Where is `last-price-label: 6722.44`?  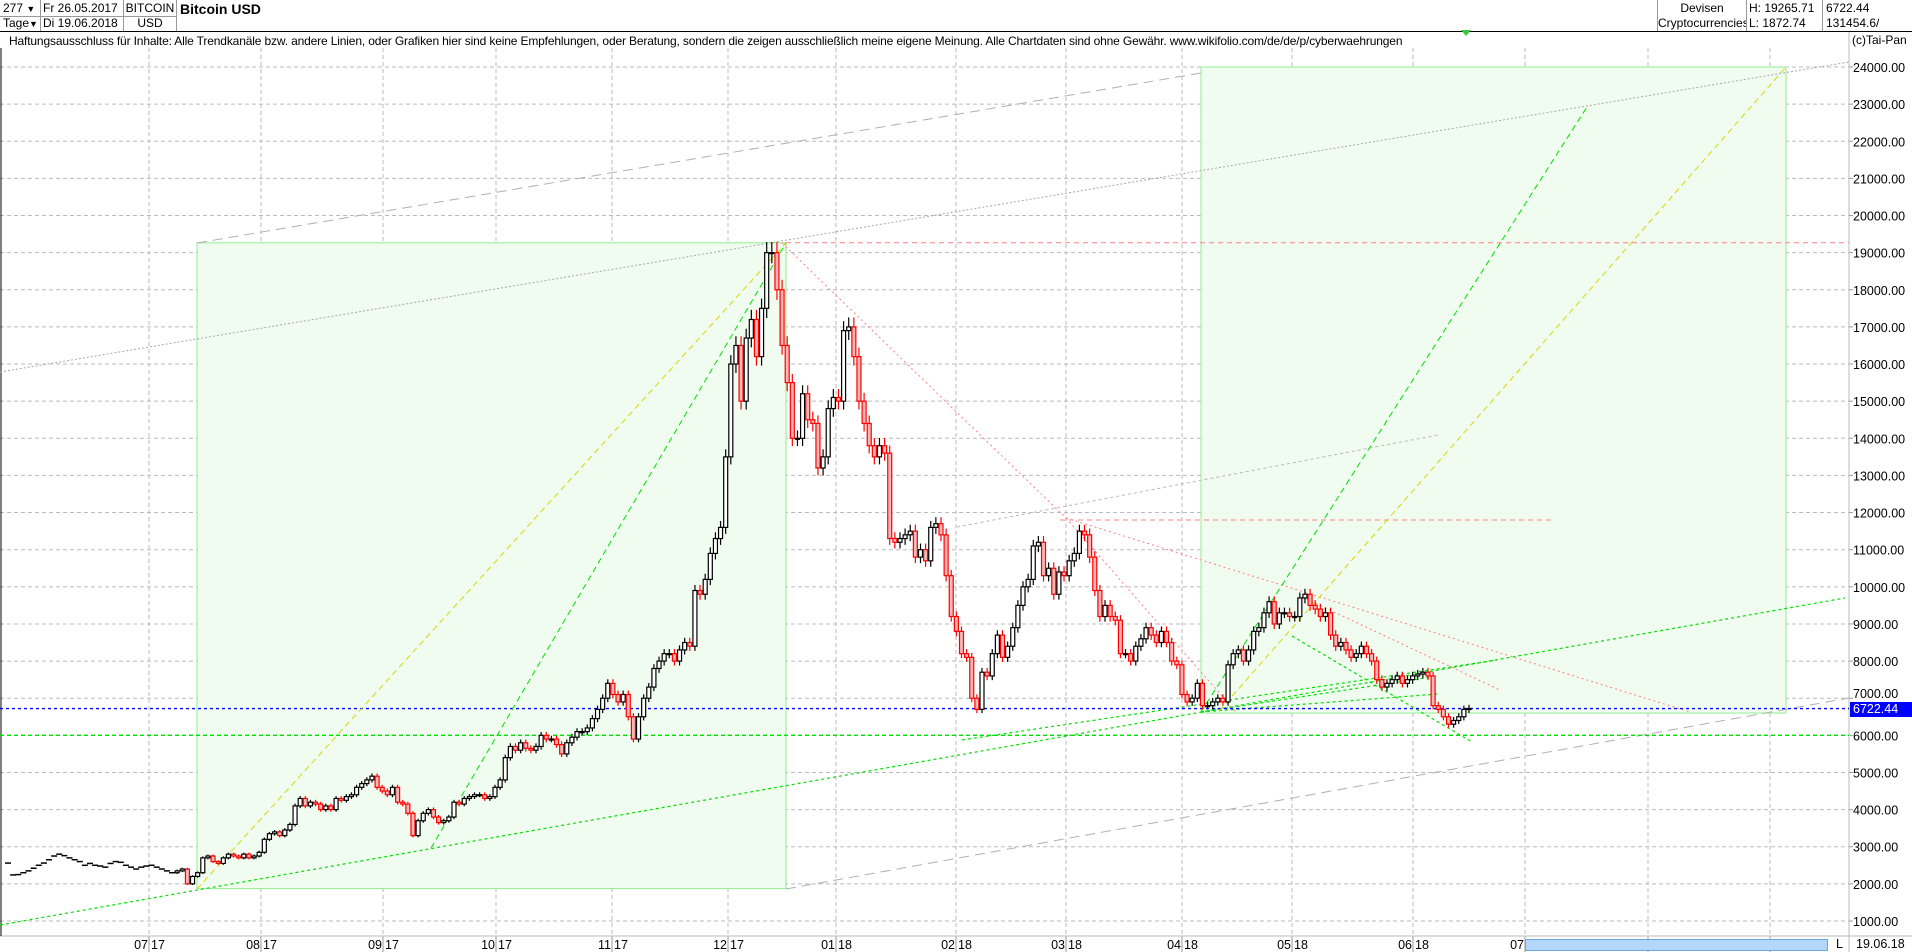
last-price-label: 6722.44 is located at coordinates (1881, 709).